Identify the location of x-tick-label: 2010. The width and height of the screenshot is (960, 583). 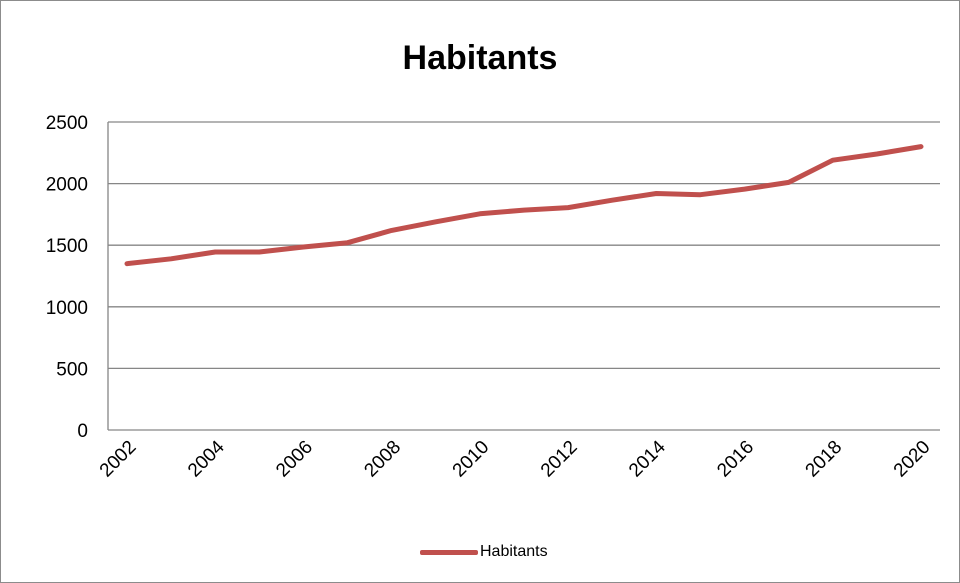
(471, 459).